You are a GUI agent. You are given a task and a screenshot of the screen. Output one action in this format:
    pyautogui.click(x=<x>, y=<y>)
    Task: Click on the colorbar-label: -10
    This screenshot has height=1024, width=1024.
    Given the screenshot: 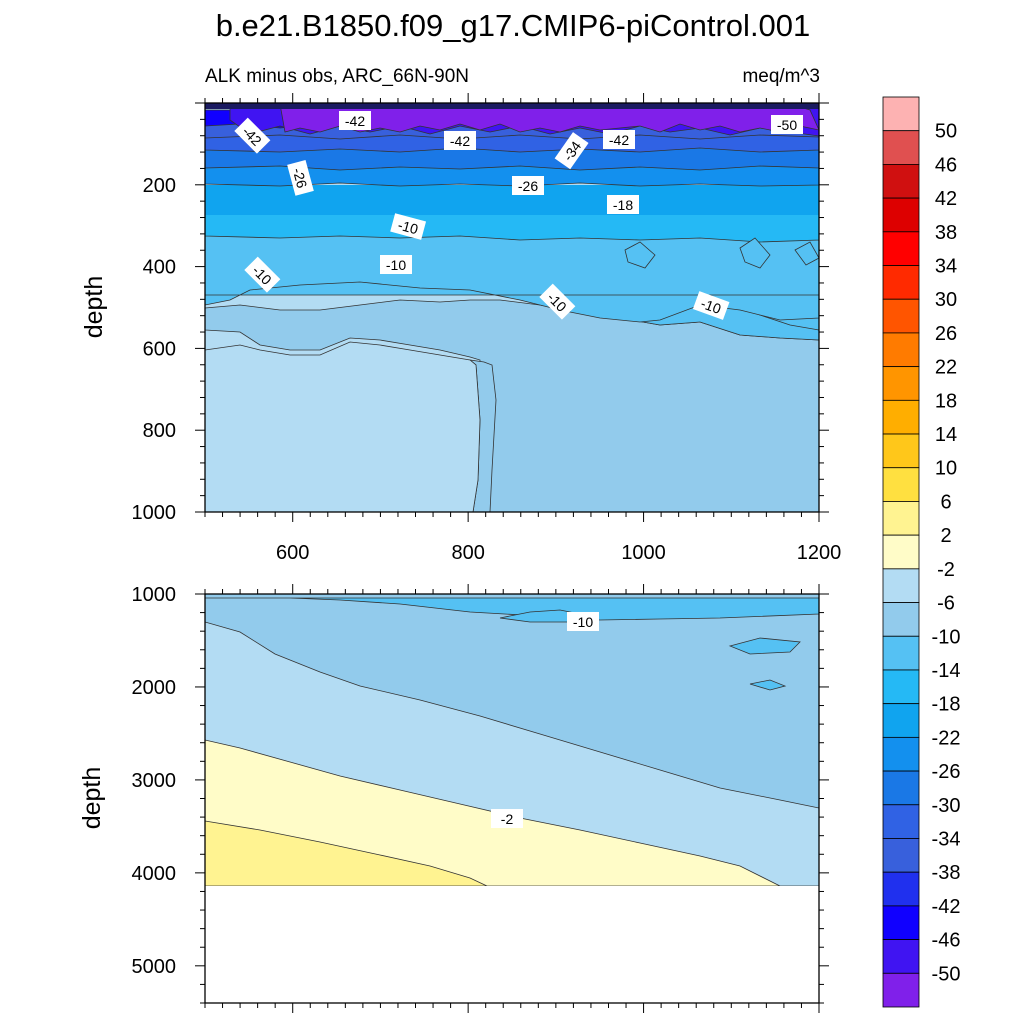 What is the action you would take?
    pyautogui.click(x=946, y=637)
    